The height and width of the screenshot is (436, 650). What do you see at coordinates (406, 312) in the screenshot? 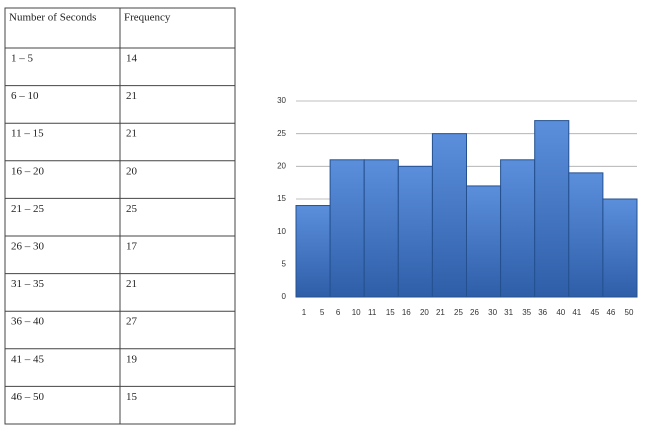
I see `x-tick-label: 16` at bounding box center [406, 312].